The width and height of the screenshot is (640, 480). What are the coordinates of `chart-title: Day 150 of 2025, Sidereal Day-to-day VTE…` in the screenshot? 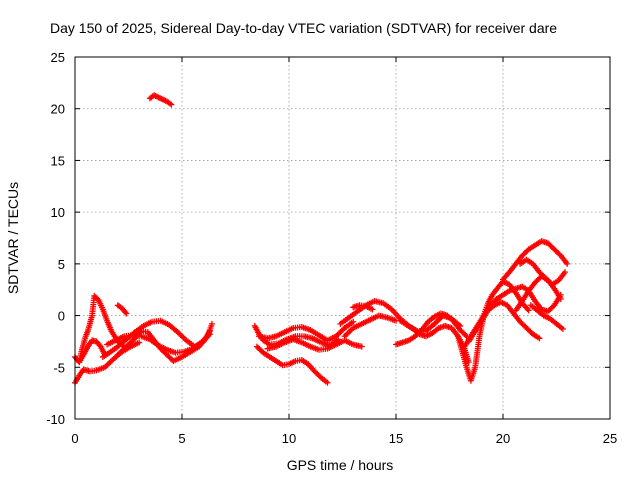 It's located at (303, 28).